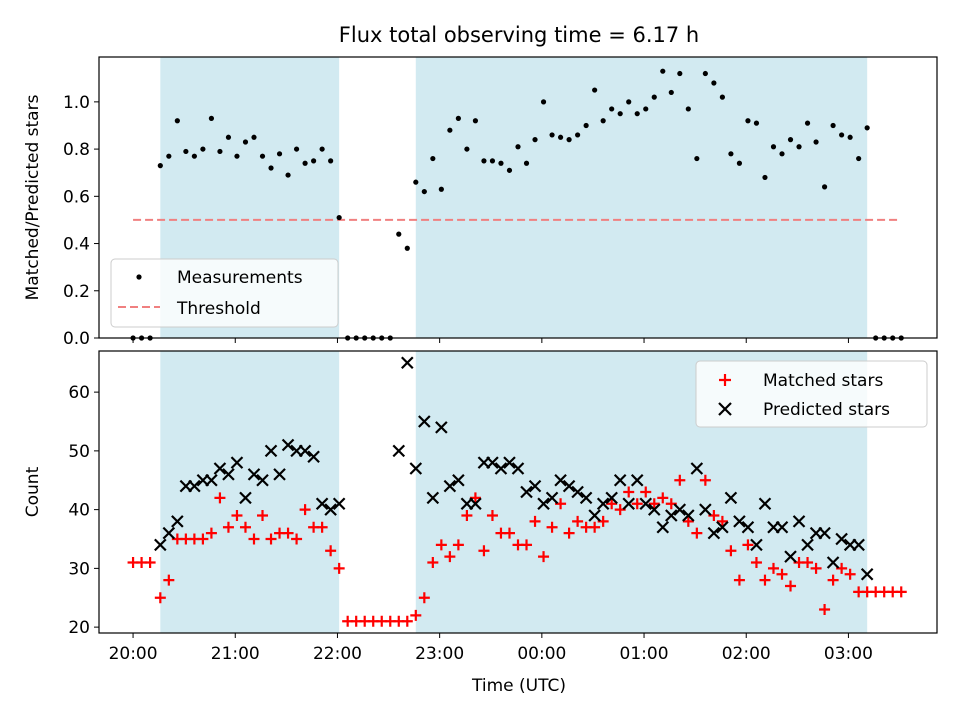 This screenshot has width=960, height=720. What do you see at coordinates (33, 491) in the screenshot?
I see `bottom-y-axis-label: Count` at bounding box center [33, 491].